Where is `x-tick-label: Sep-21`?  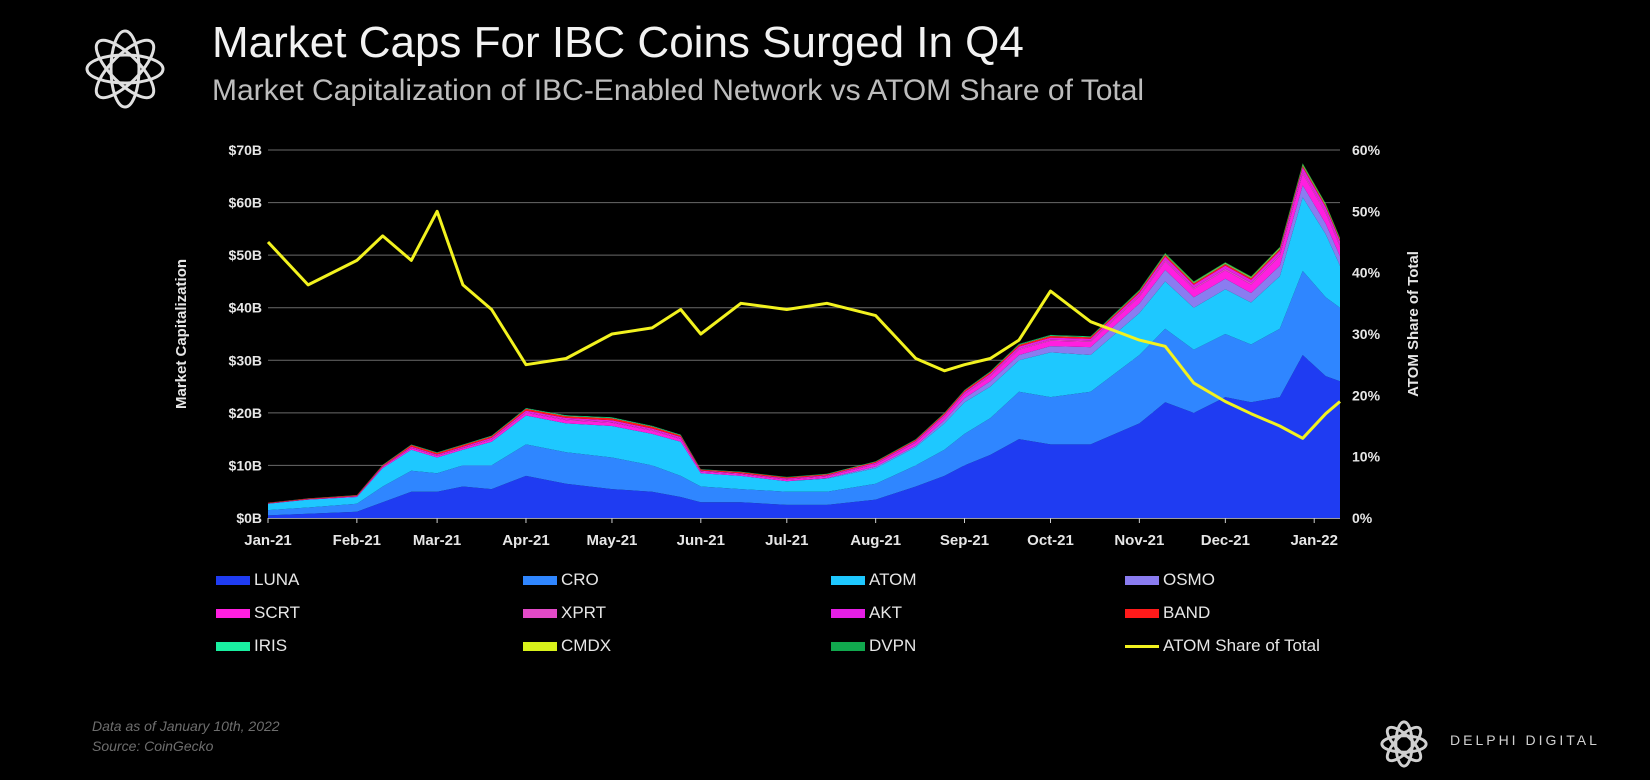 x-tick-label: Sep-21 is located at coordinates (964, 540).